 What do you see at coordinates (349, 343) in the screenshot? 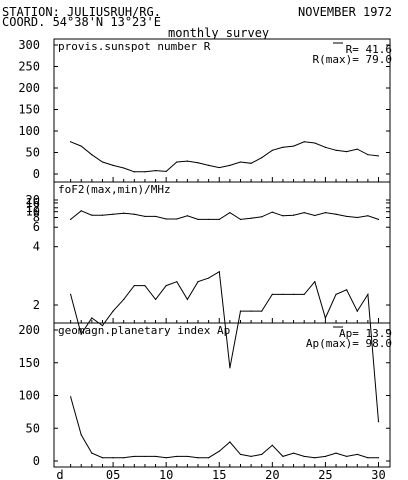
I see `max-stat-label: Ap(max)= 98.0` at bounding box center [349, 343].